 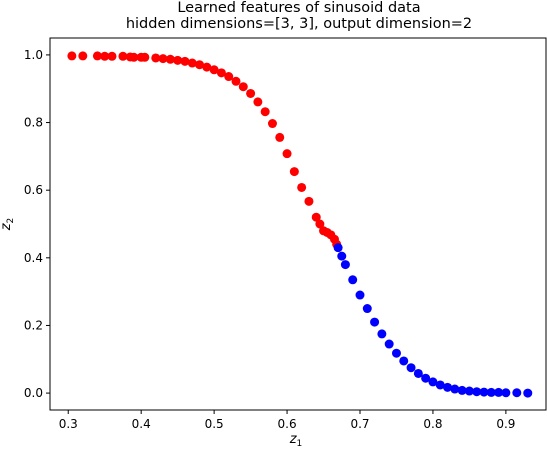 I want to click on x-axis: 0.3 0.4 0.5 0.6 0.7 0.8 0.9, so click(x=287, y=420).